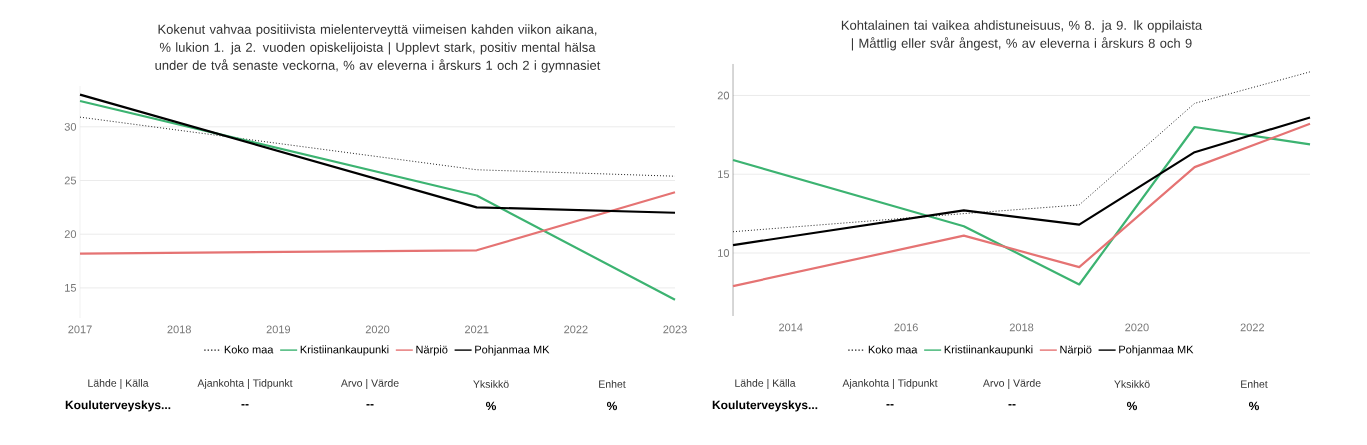  I want to click on chart-title: Kohtalainen tai vaikea ahdistuneisuus, % 8. ja 9. lk oppilaista | Måttlig eller svår ångest, % av eleverna i årskurs 8 och 9, so click(1022, 35).